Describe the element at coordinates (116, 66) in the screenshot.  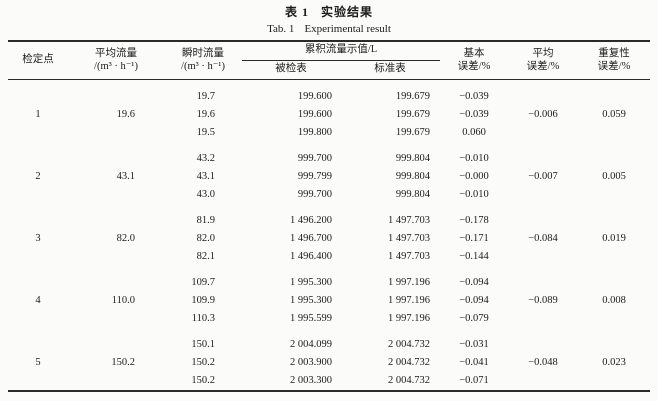
I see `header-average-flow-unit: /(m³ · h⁻¹)` at that location.